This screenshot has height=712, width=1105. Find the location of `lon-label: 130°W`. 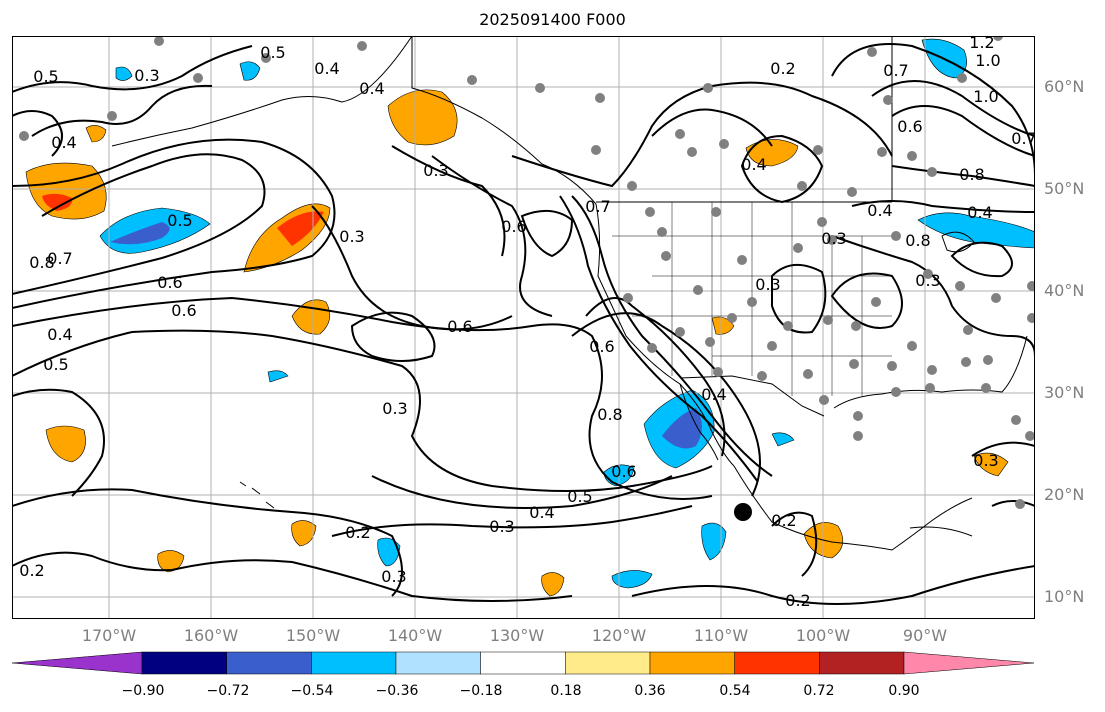

lon-label: 130°W is located at coordinates (517, 635).